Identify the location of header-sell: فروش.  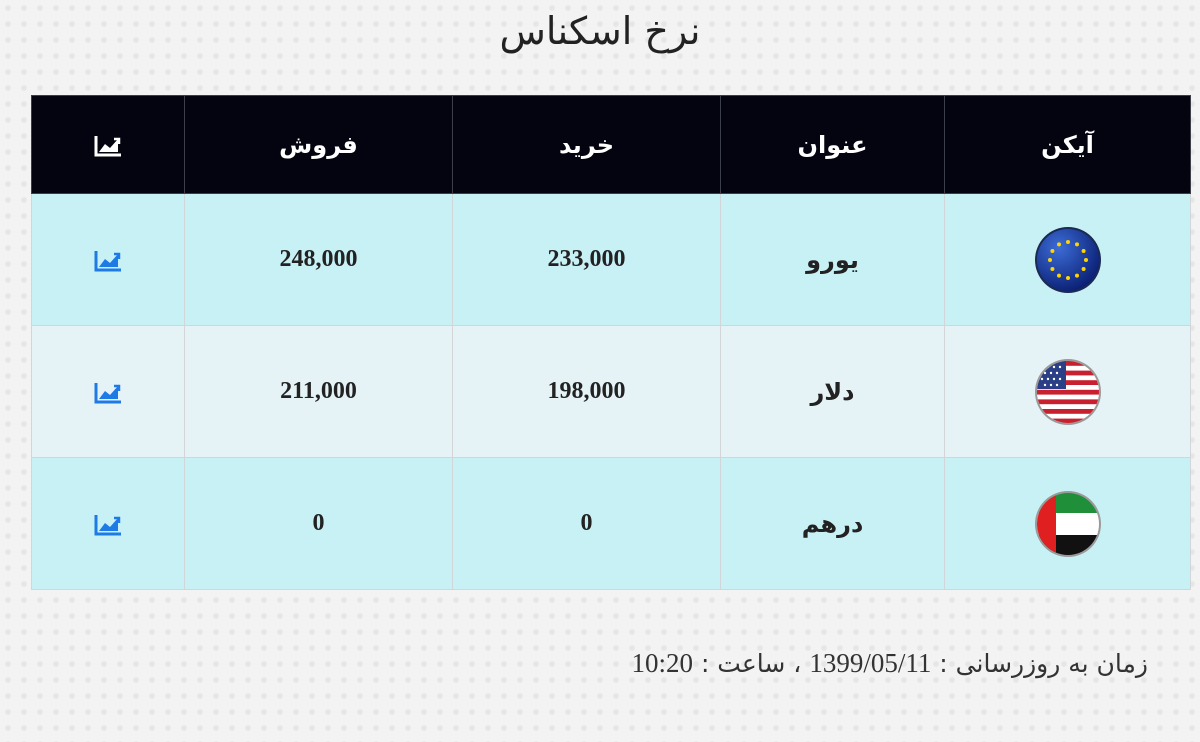
(318, 144).